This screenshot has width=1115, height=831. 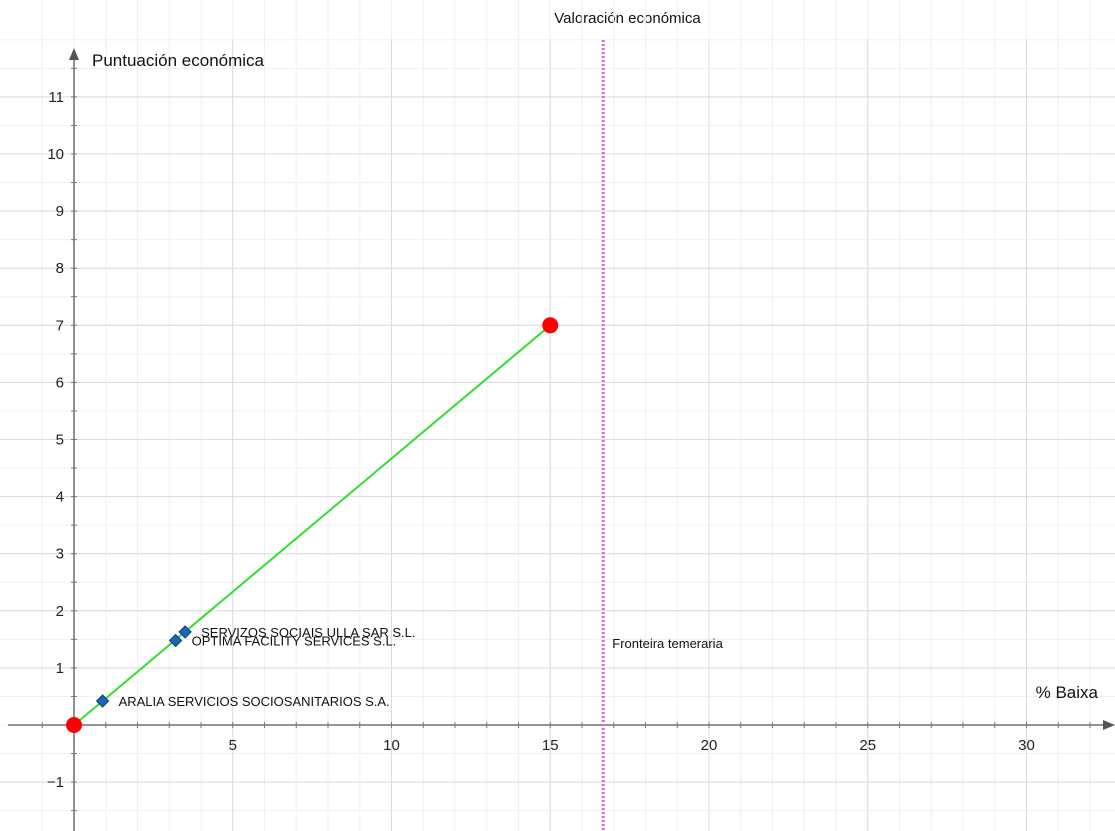 I want to click on y-tick-label: 9, so click(x=60, y=211).